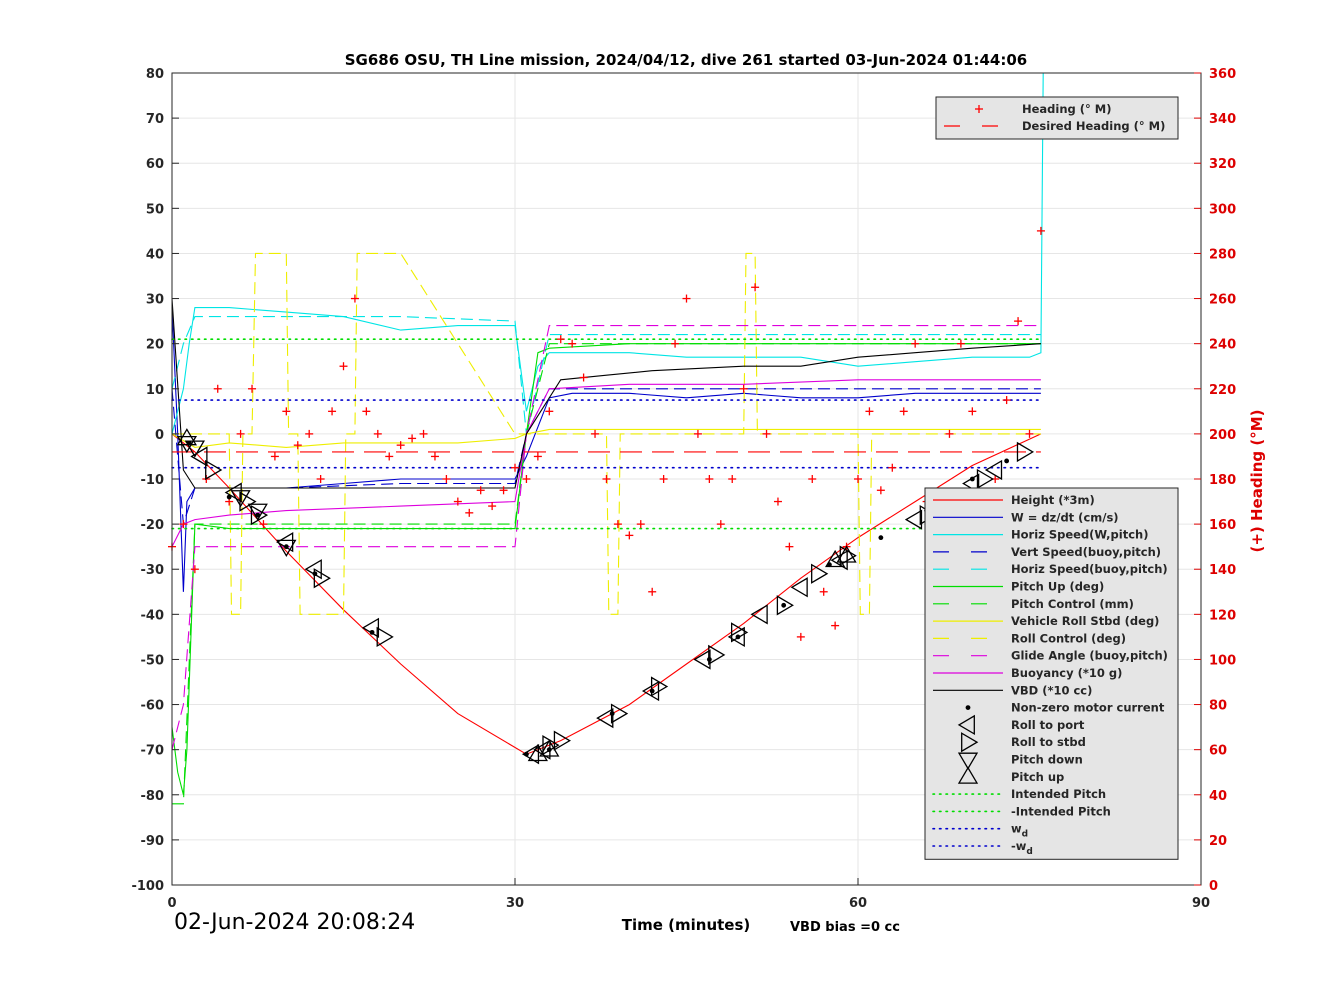 The image size is (1328, 996). I want to click on tick-label-right: 300, so click(1222, 209).